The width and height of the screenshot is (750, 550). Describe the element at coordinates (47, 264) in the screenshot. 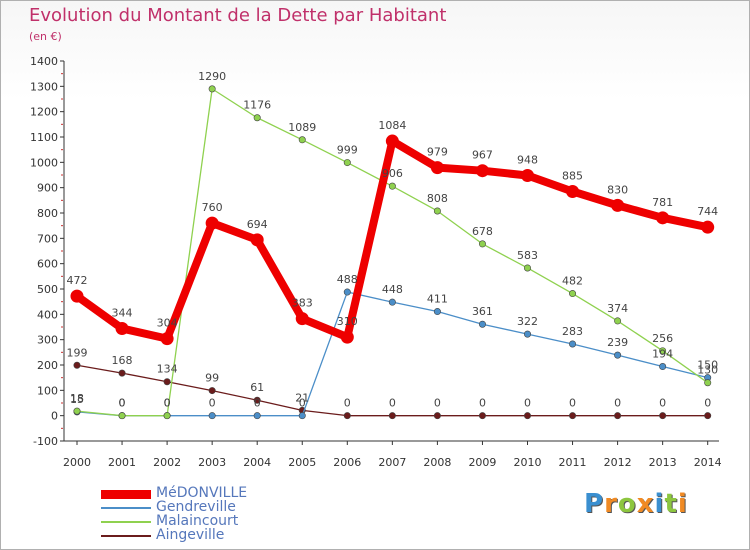

I see `y-tick-label: 600` at that location.